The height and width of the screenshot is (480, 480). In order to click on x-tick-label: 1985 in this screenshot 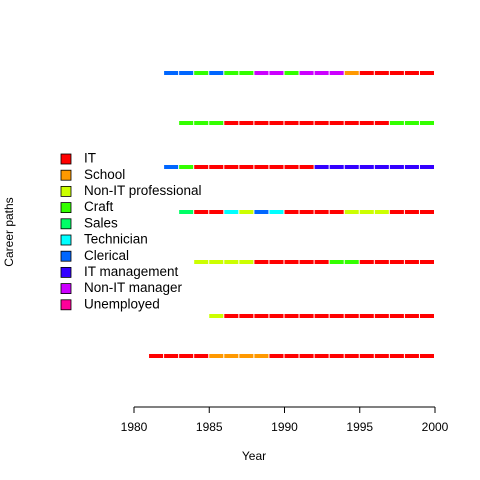, I will do `click(209, 427)`.